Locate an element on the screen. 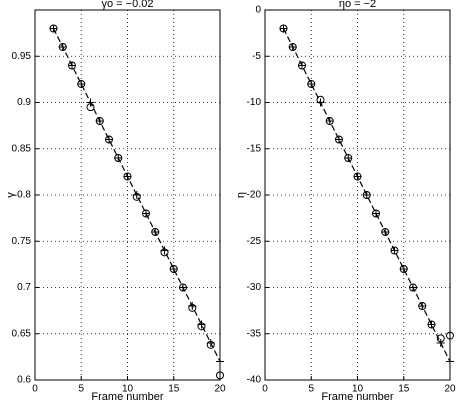  y-tick-label: 0.75 is located at coordinates (22, 241).